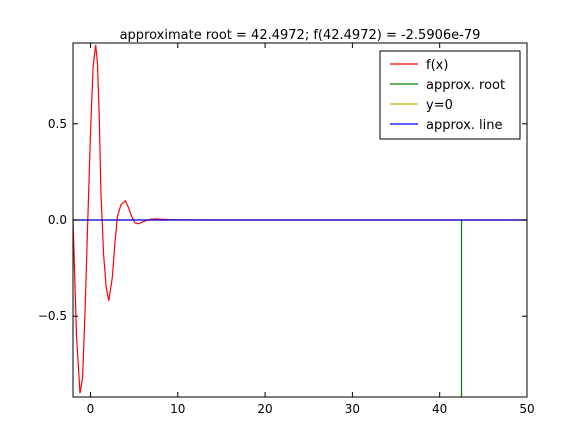 The image size is (585, 441). I want to click on x-tick-label: 20, so click(264, 409).